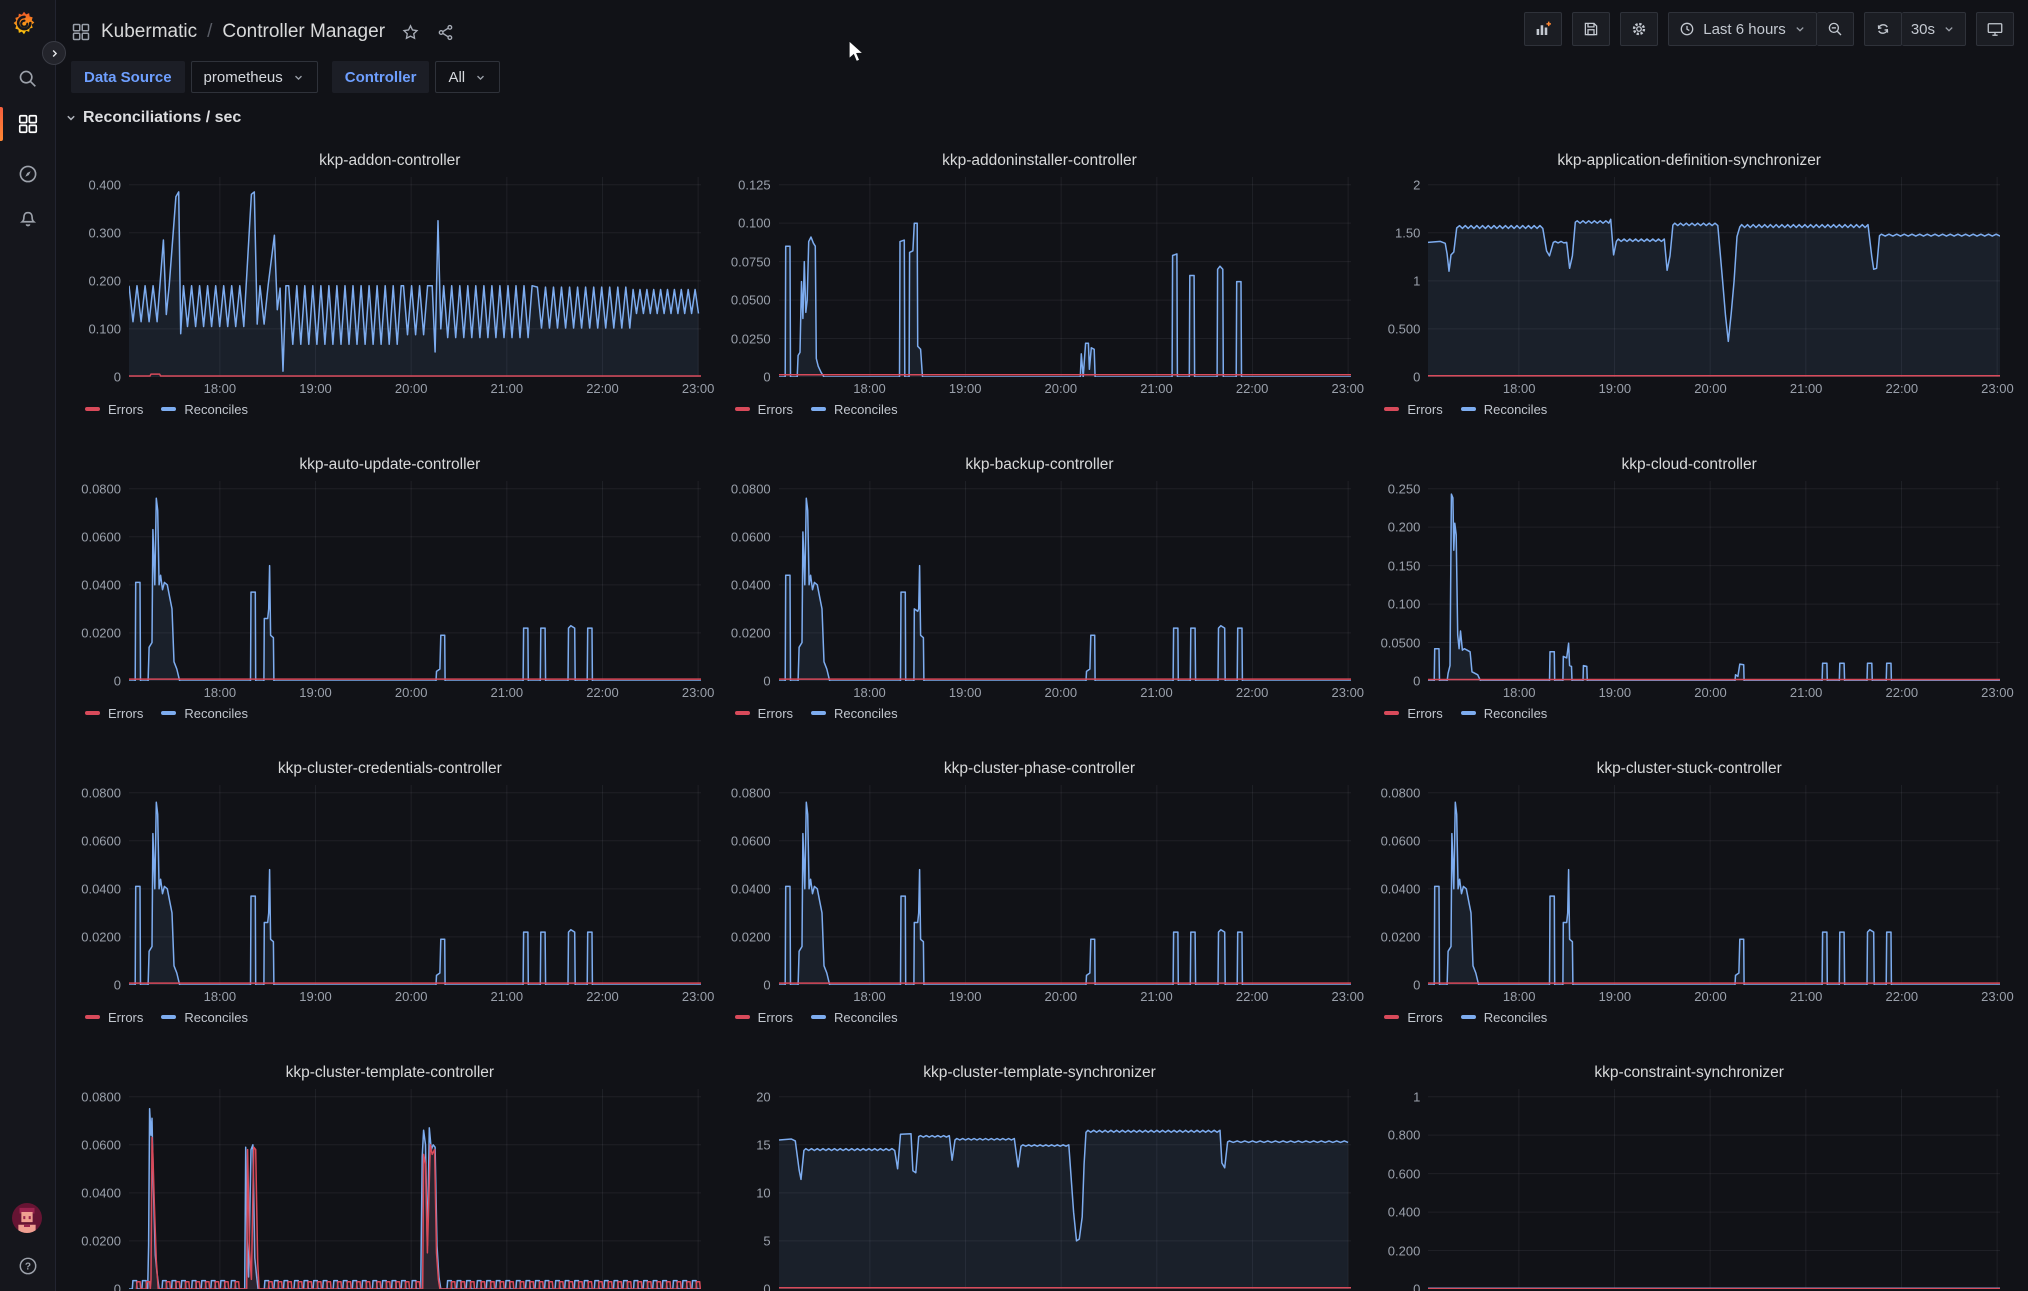 The width and height of the screenshot is (2028, 1291). I want to click on add-panel-button, so click(1543, 29).